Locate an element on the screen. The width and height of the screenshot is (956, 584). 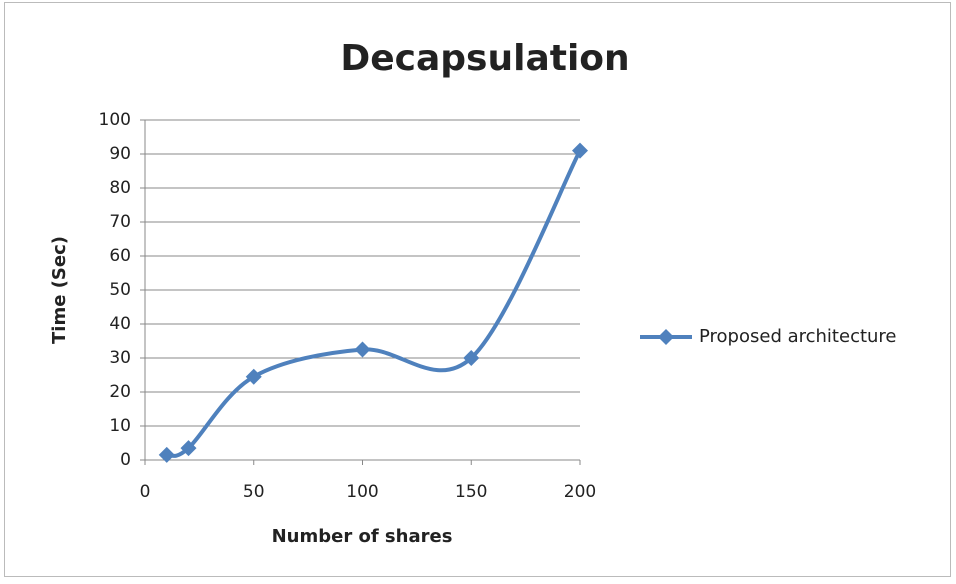
y-tick-label: 80 is located at coordinates (120, 188).